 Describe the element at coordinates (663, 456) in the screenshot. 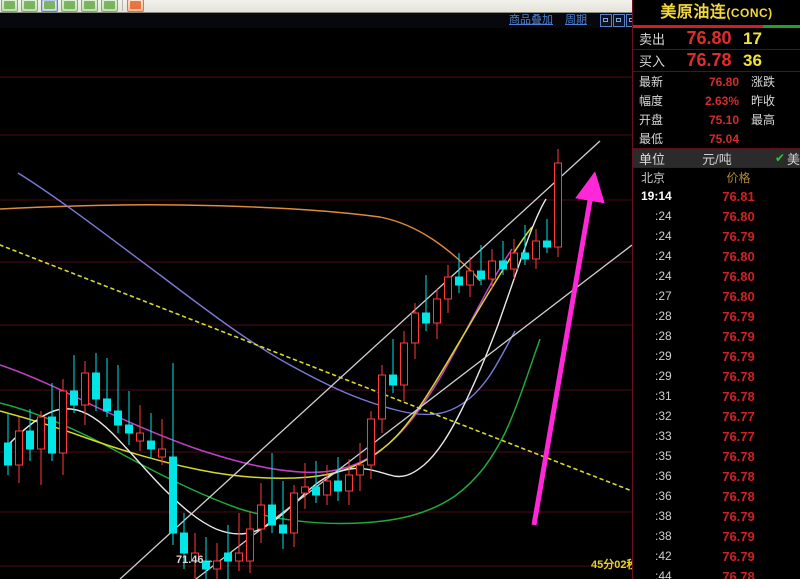

I see `tick-time: :35` at that location.